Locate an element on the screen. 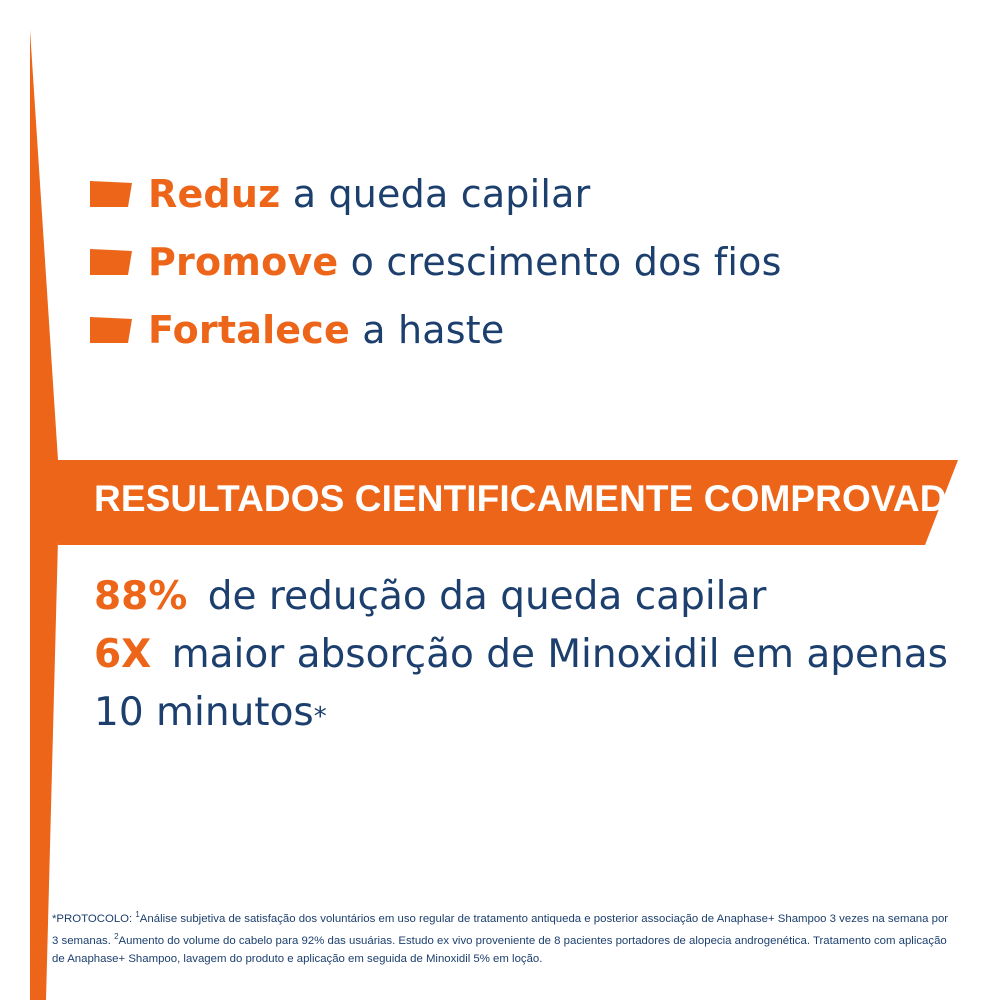 Image resolution: width=1000 pixels, height=1000 pixels. benefit-description: a haste is located at coordinates (433, 330).